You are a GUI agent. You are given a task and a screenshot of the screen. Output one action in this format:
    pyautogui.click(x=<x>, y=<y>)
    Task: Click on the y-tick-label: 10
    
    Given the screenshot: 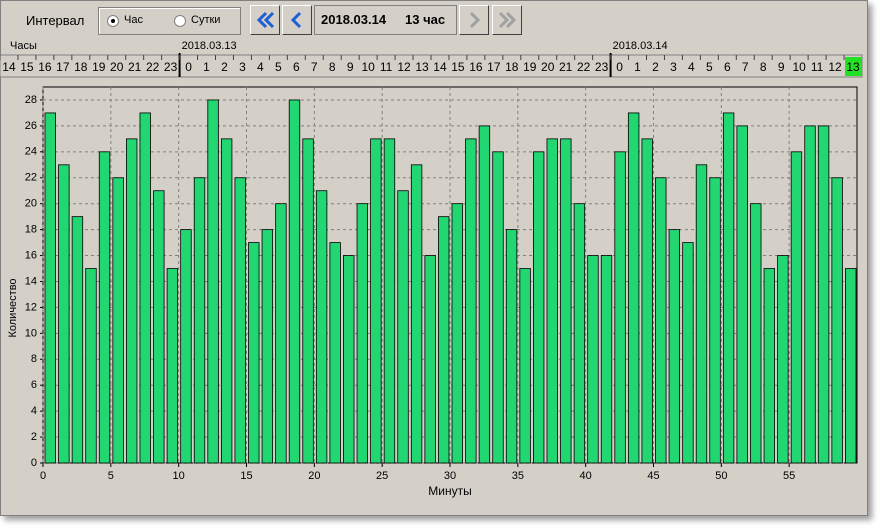 What is the action you would take?
    pyautogui.click(x=31, y=333)
    